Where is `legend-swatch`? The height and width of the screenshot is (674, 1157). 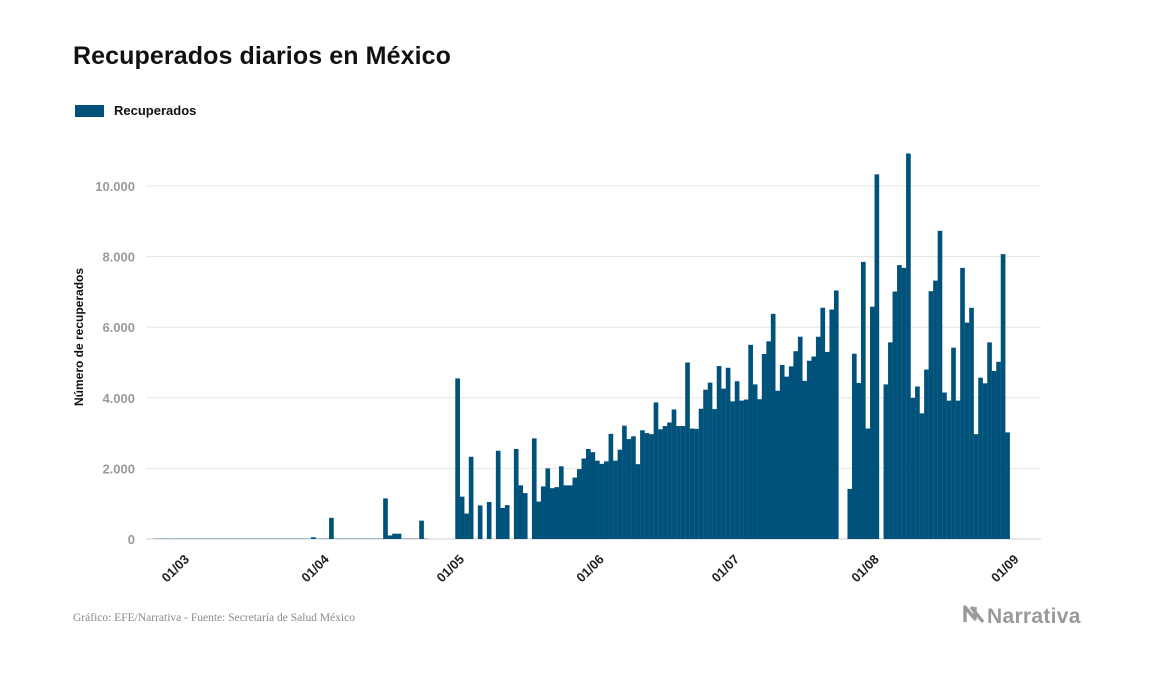 legend-swatch is located at coordinates (89, 110).